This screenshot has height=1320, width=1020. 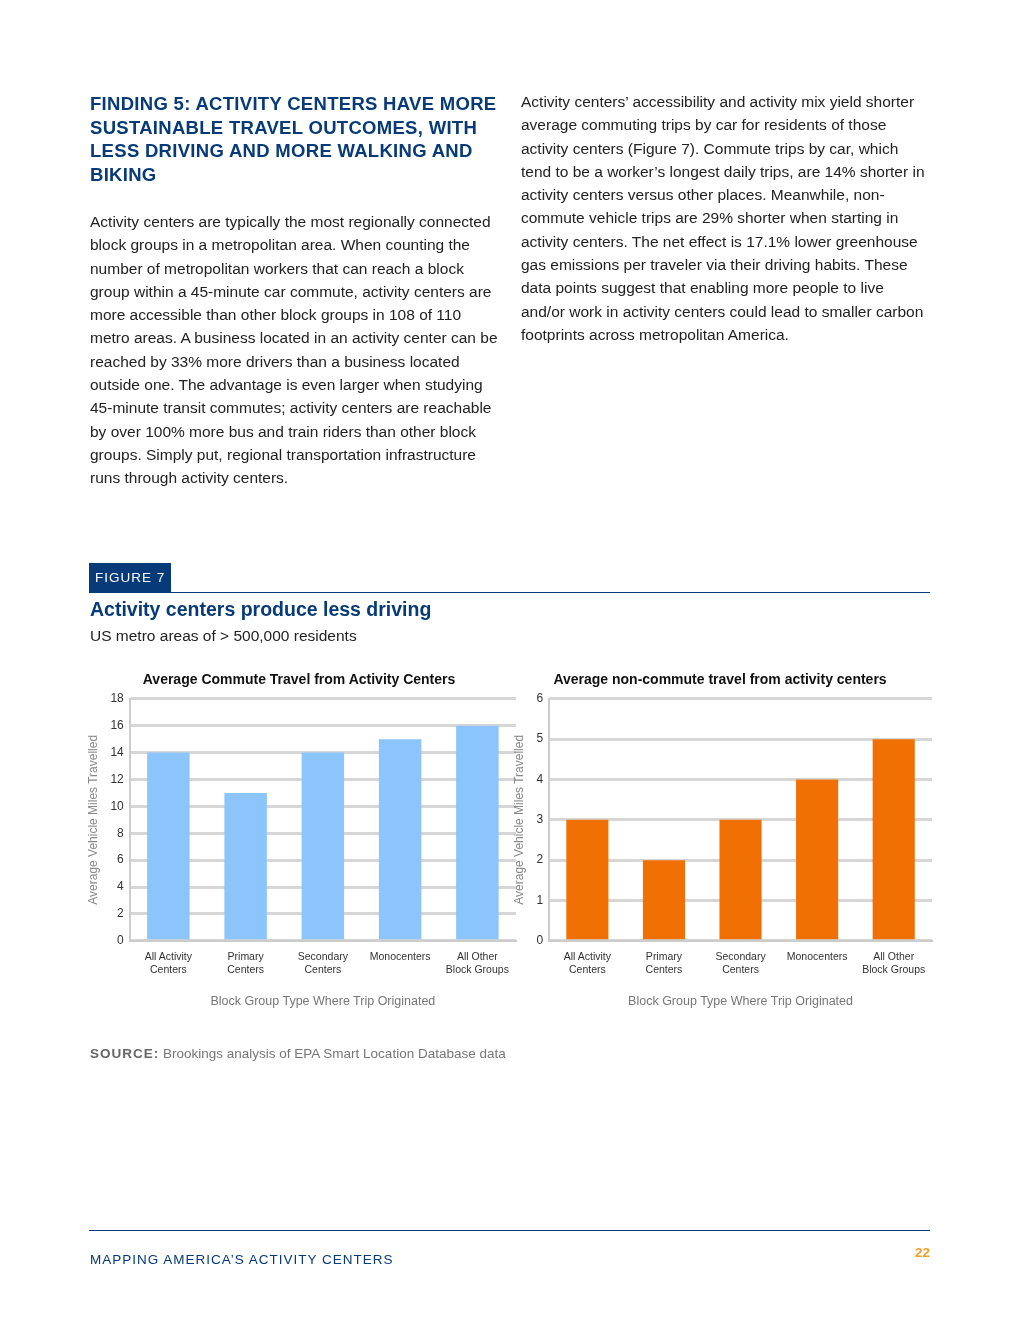 I want to click on text: US metro areas of > 500,000 residents, so click(x=223, y=636).